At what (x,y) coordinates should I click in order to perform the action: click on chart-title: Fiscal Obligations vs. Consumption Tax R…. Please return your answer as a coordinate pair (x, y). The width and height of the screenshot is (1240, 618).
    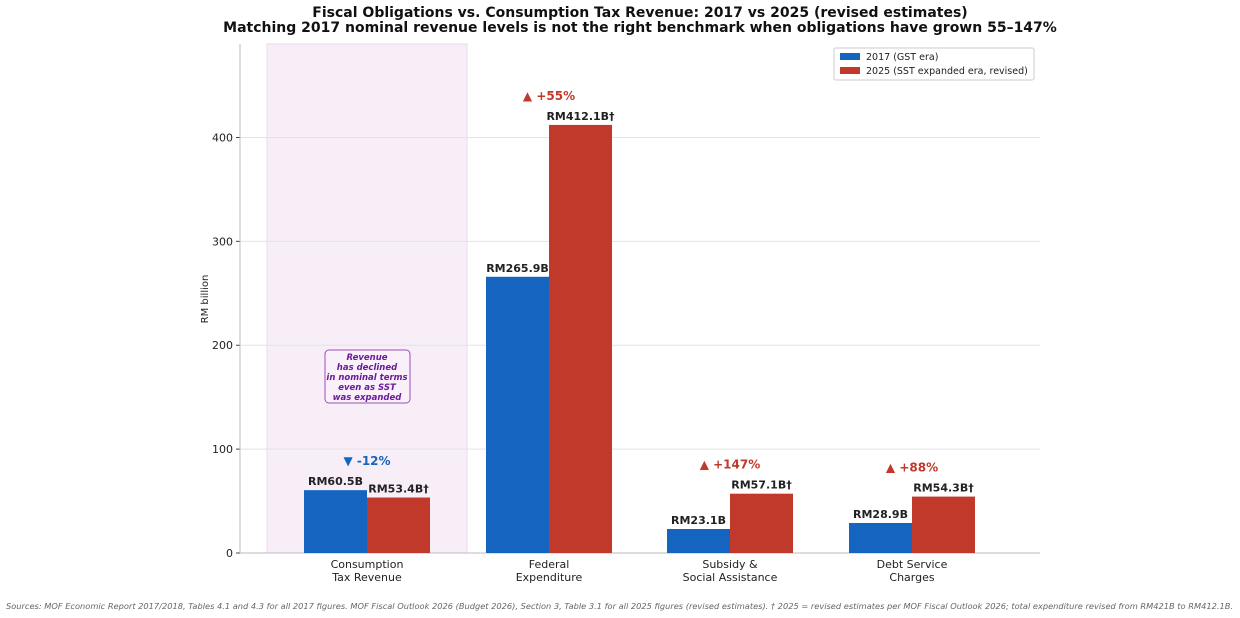
    Looking at the image, I should click on (639, 13).